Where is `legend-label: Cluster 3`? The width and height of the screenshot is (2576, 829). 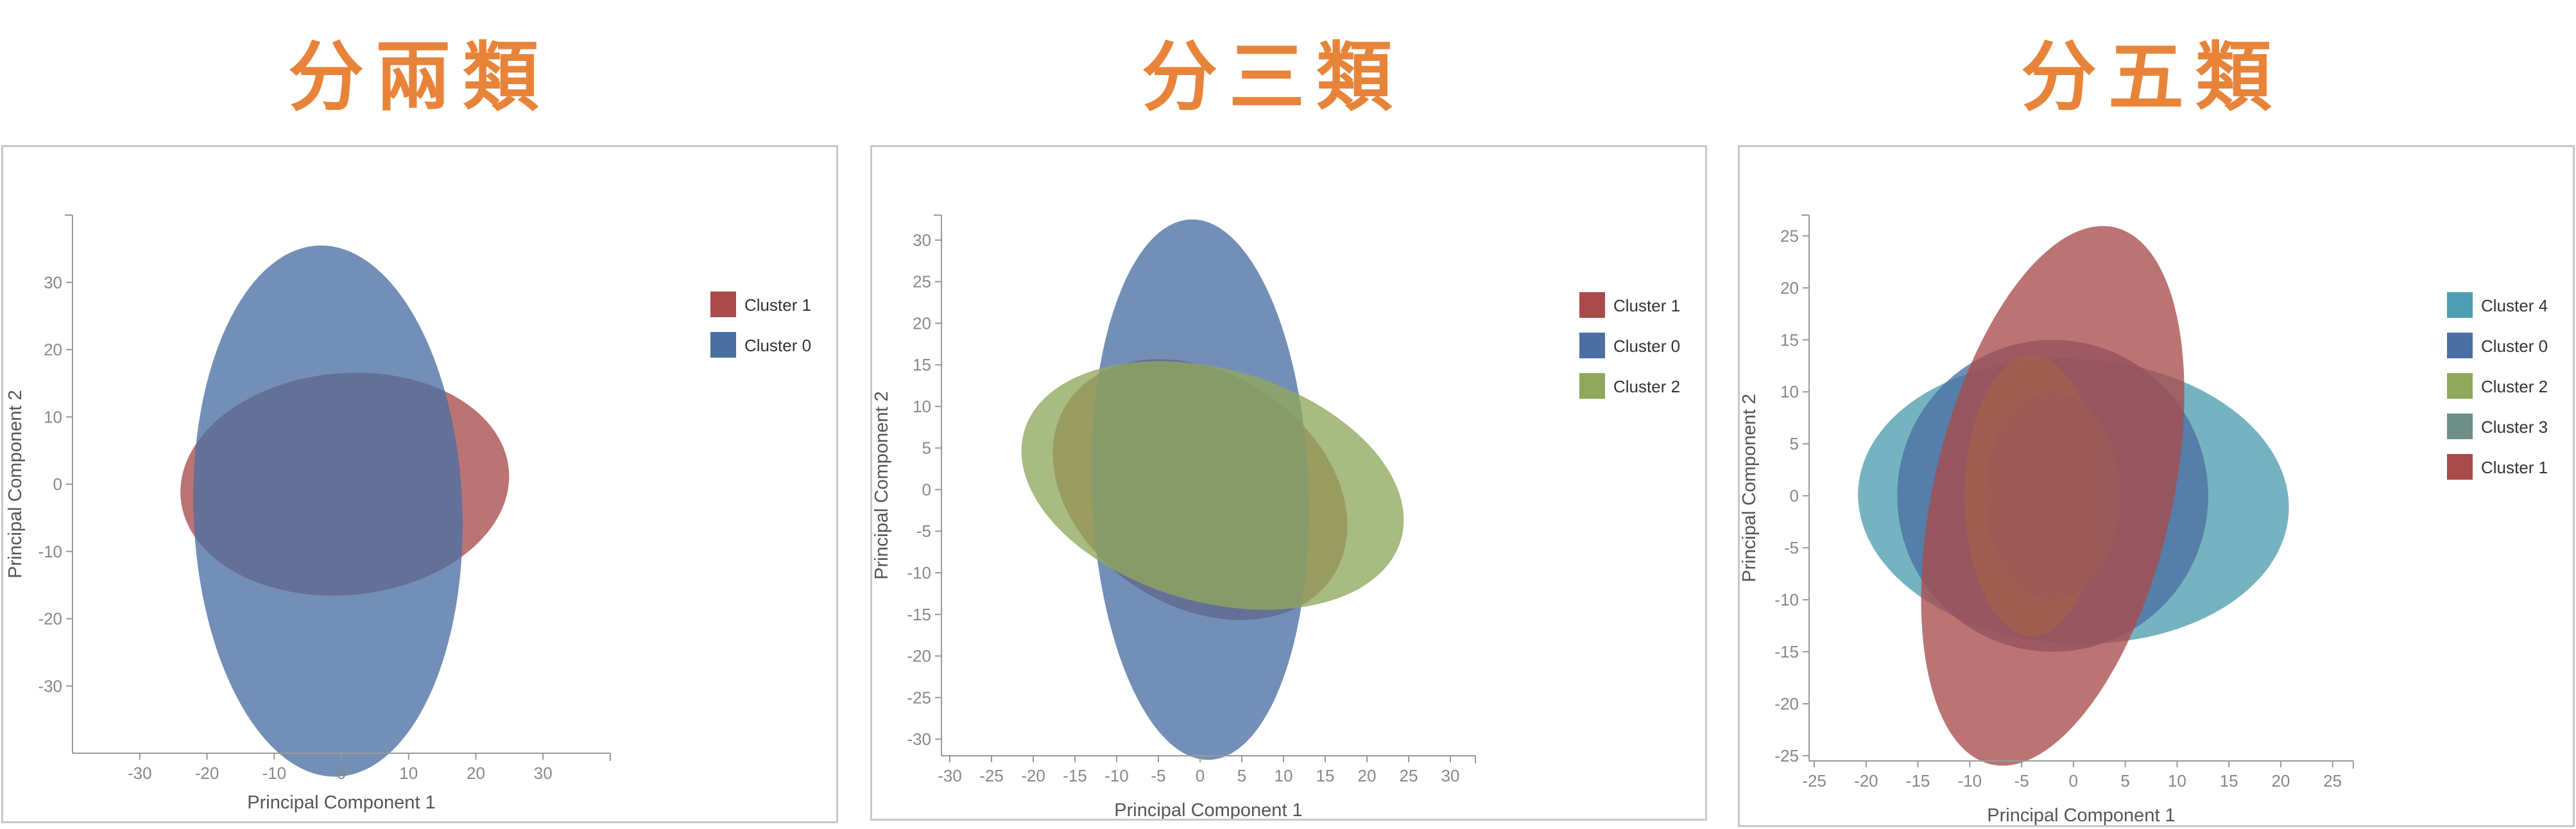 legend-label: Cluster 3 is located at coordinates (2514, 427).